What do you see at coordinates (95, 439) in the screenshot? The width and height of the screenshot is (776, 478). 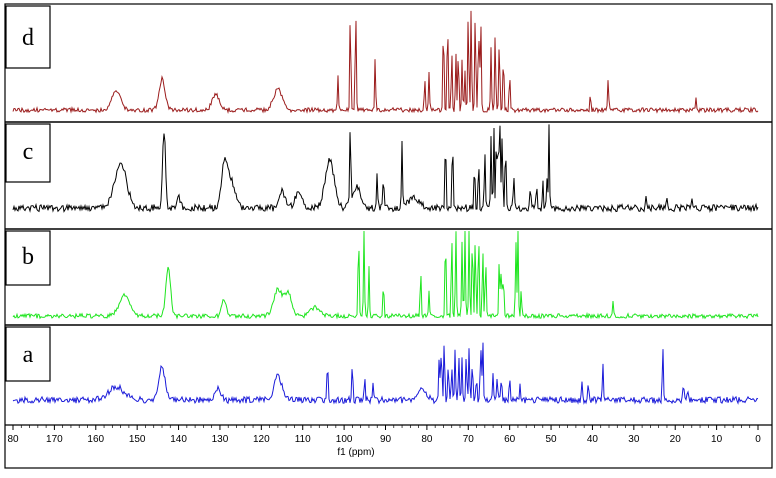 I see `x-tick-label: 160` at bounding box center [95, 439].